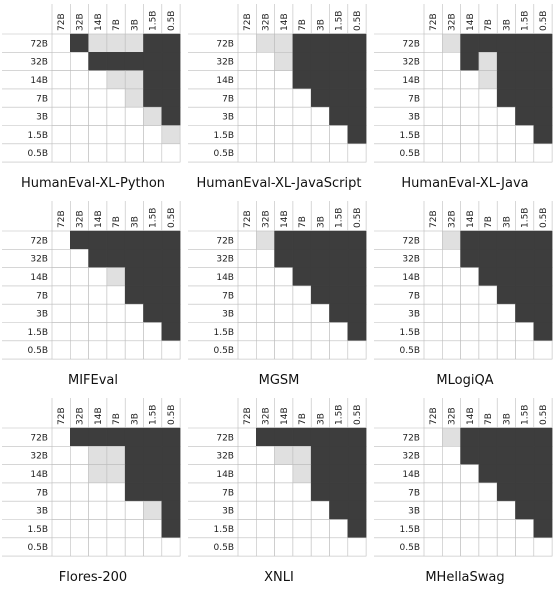 Image resolution: width=558 pixels, height=590 pixels. Describe the element at coordinates (225, 81) in the screenshot. I see `row-tick-label: 14B` at that location.